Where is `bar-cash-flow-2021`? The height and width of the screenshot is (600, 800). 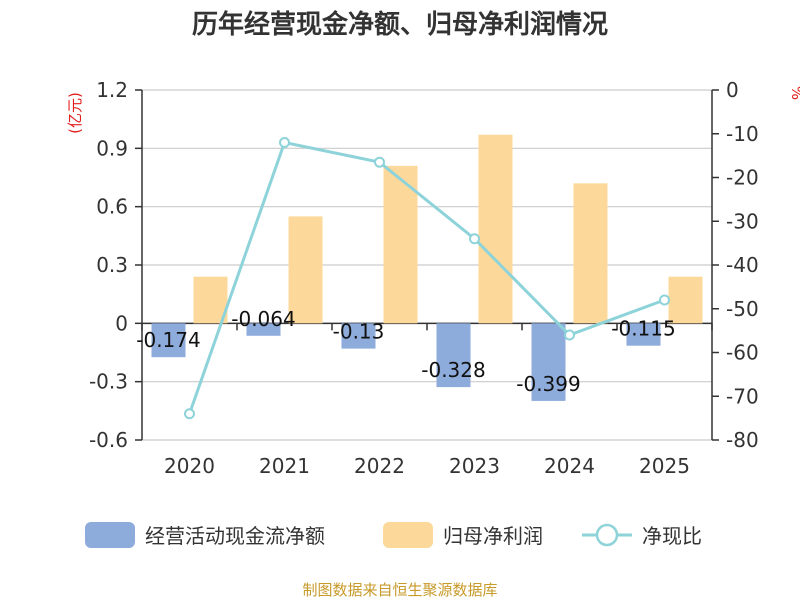
bar-cash-flow-2021 is located at coordinates (263, 329).